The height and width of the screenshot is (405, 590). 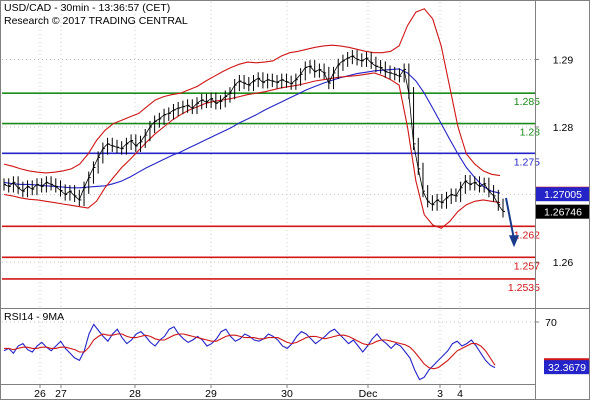 What do you see at coordinates (551, 323) in the screenshot?
I see `rsi-y-tick-label: 70` at bounding box center [551, 323].